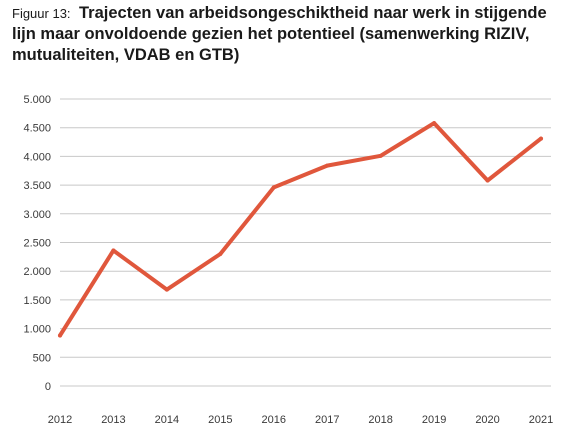 The image size is (573, 441). Describe the element at coordinates (41, 13) in the screenshot. I see `figure-label: Figuur 13:` at that location.